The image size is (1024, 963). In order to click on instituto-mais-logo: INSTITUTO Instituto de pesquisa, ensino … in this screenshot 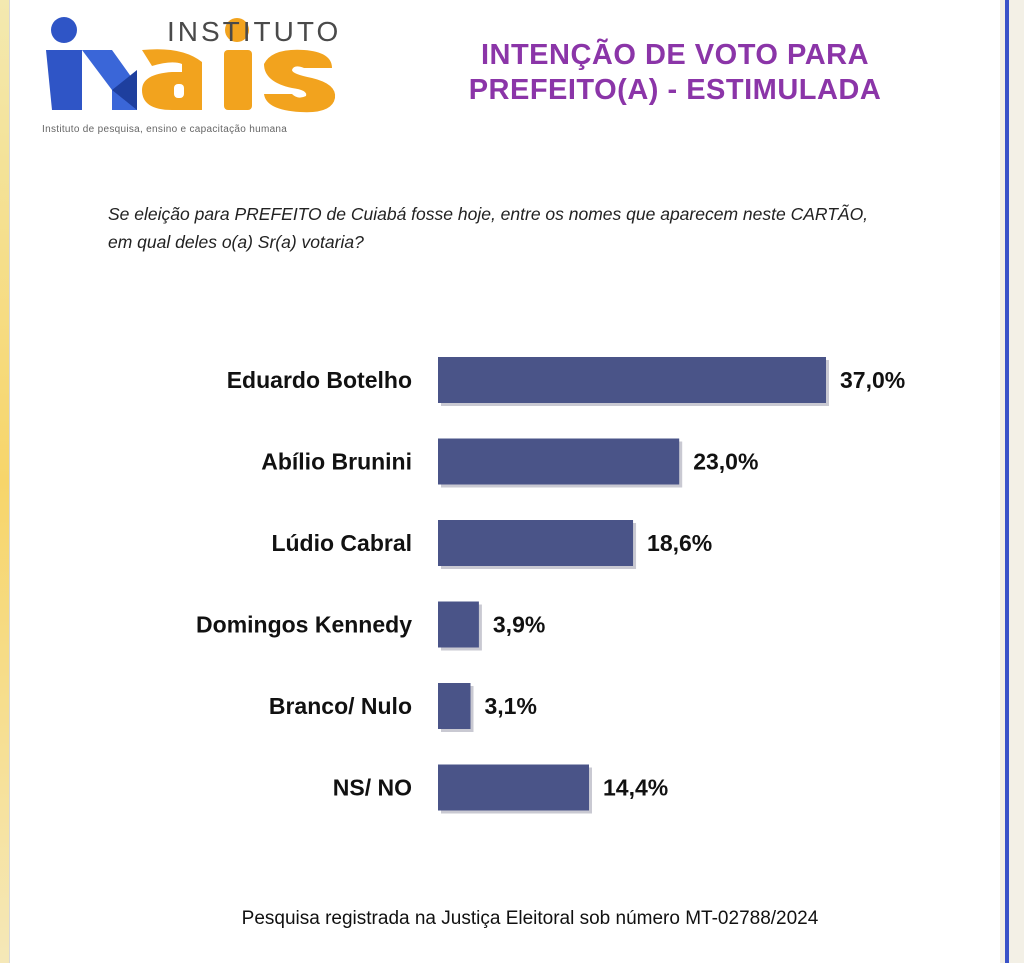, I will do `click(202, 75)`.